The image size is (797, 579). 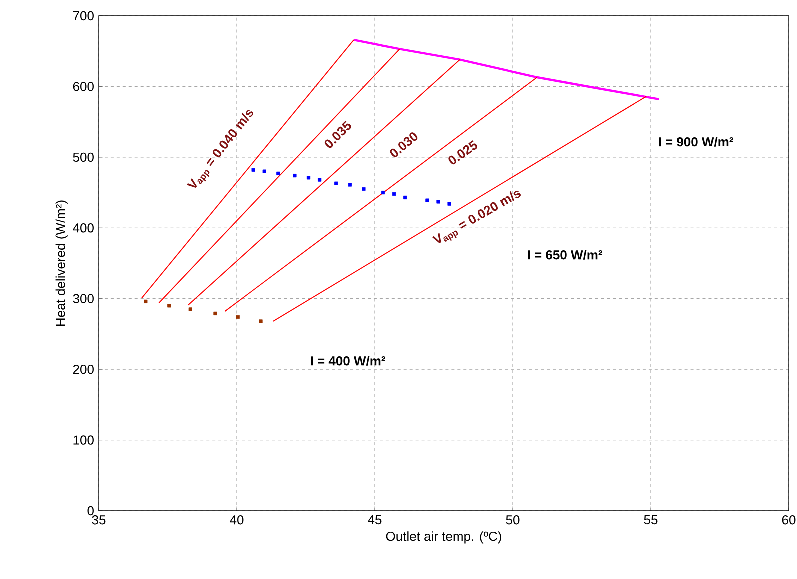 I want to click on annotation: I = 650 W/m², so click(x=565, y=255).